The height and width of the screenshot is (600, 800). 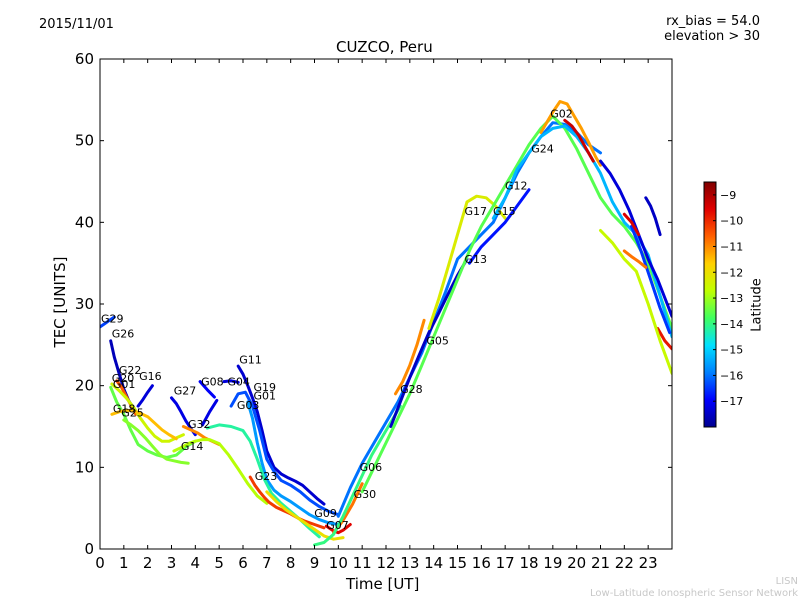 What do you see at coordinates (212, 381) in the screenshot?
I see `point-label-g08: G08` at bounding box center [212, 381].